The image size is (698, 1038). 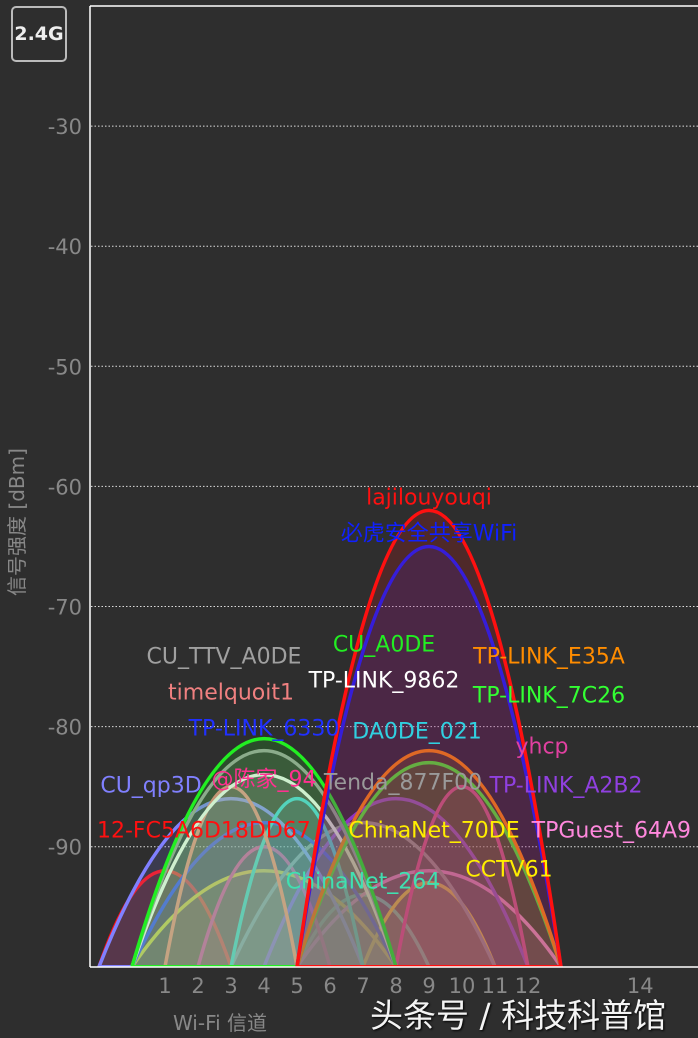 I want to click on y-tick-label: -70, so click(x=65, y=608).